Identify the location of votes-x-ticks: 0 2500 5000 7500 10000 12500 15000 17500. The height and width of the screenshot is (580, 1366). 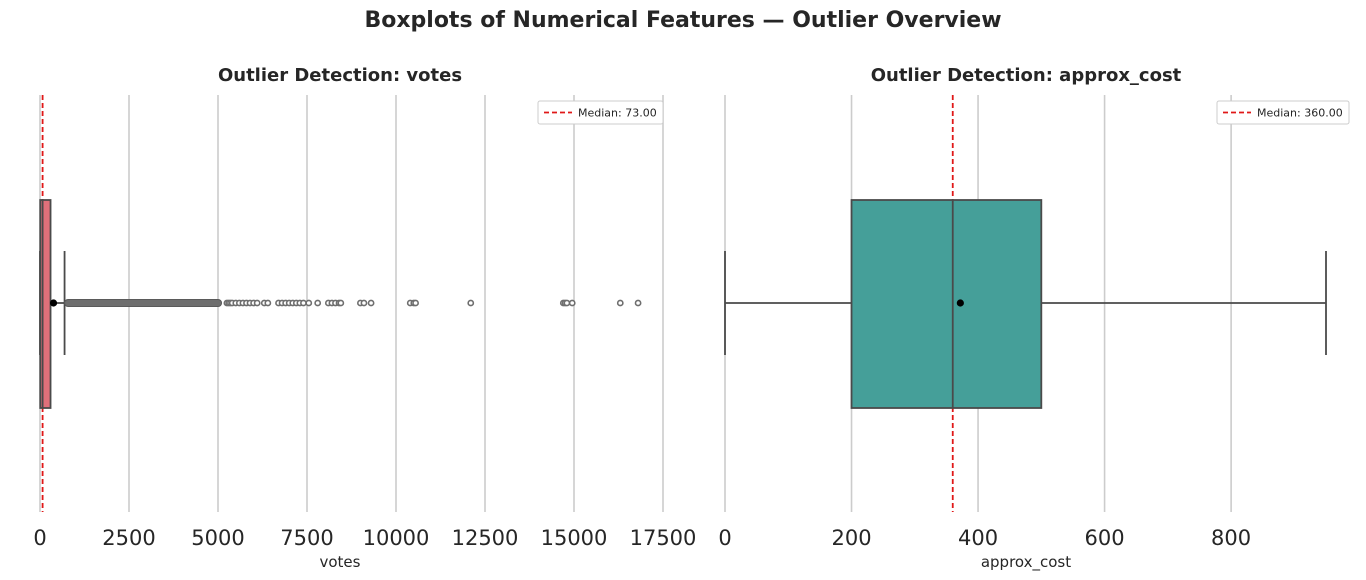
(364, 538).